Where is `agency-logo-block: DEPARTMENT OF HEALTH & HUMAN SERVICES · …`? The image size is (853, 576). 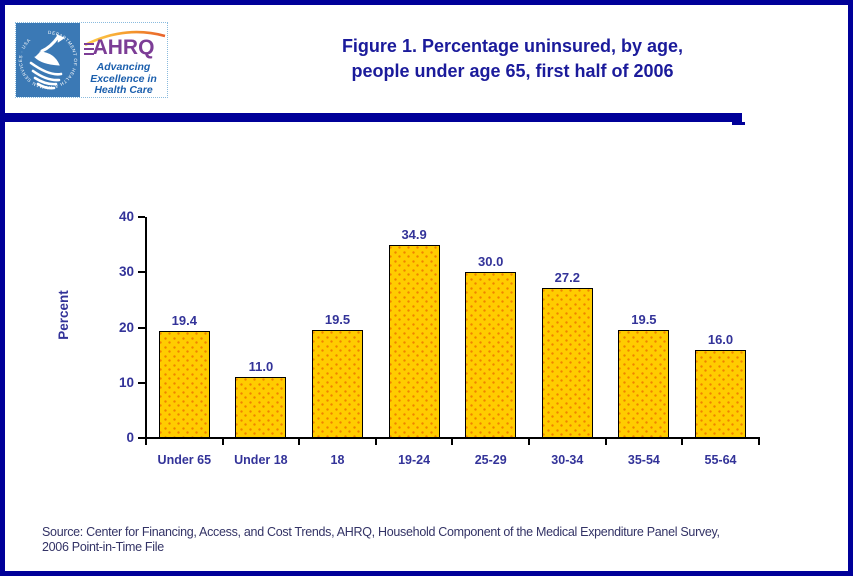 agency-logo-block: DEPARTMENT OF HEALTH & HUMAN SERVICES · … is located at coordinates (91, 60).